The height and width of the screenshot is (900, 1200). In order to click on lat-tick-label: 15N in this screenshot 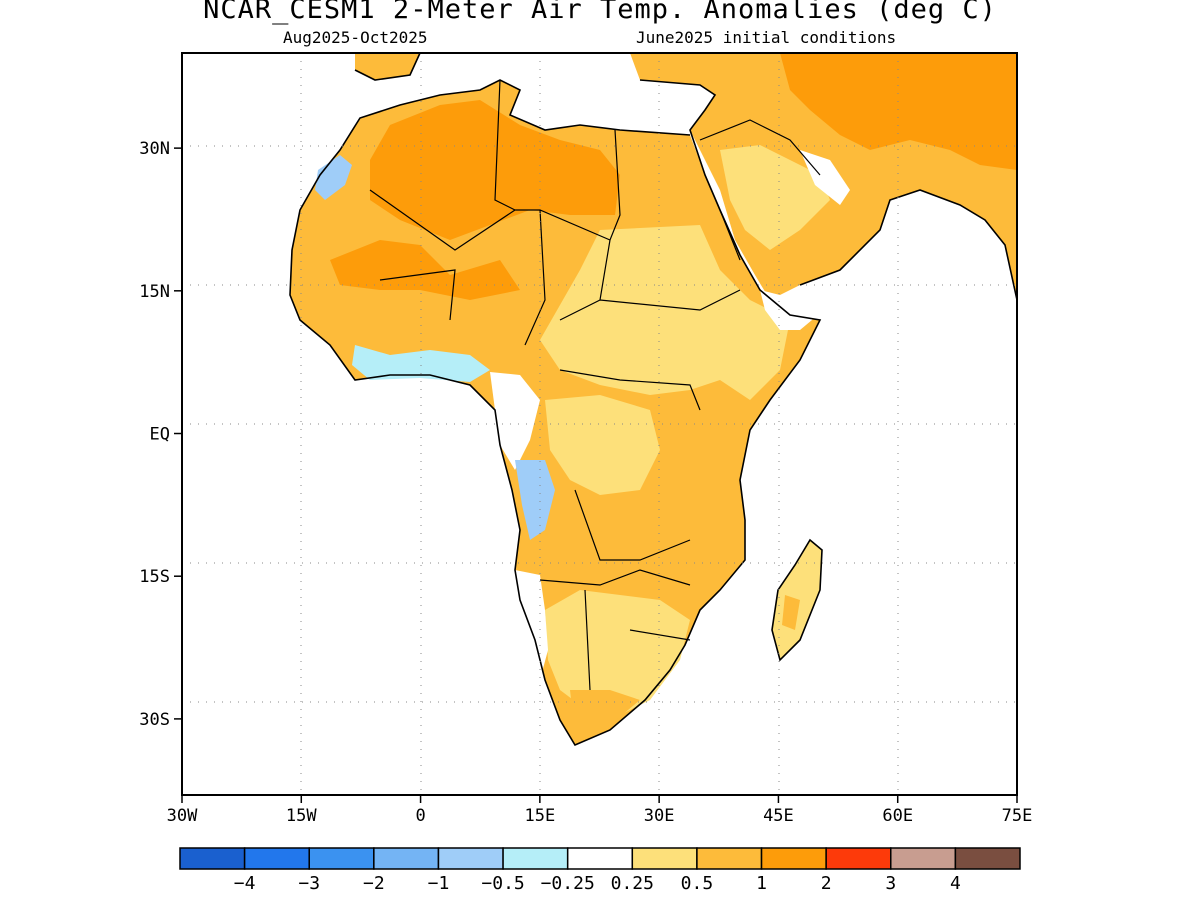, I will do `click(154, 292)`.